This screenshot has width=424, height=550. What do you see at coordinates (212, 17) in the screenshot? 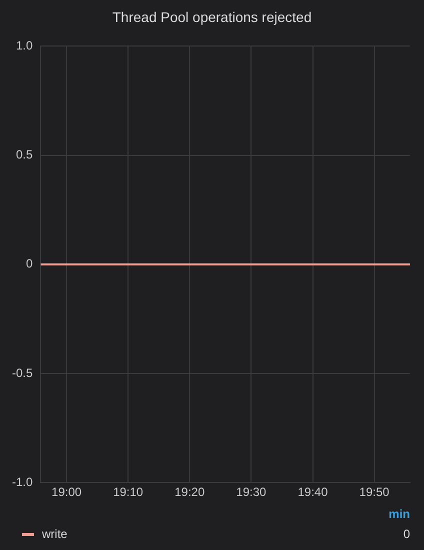
I see `chart-title: Thread Pool operations rejected` at bounding box center [212, 17].